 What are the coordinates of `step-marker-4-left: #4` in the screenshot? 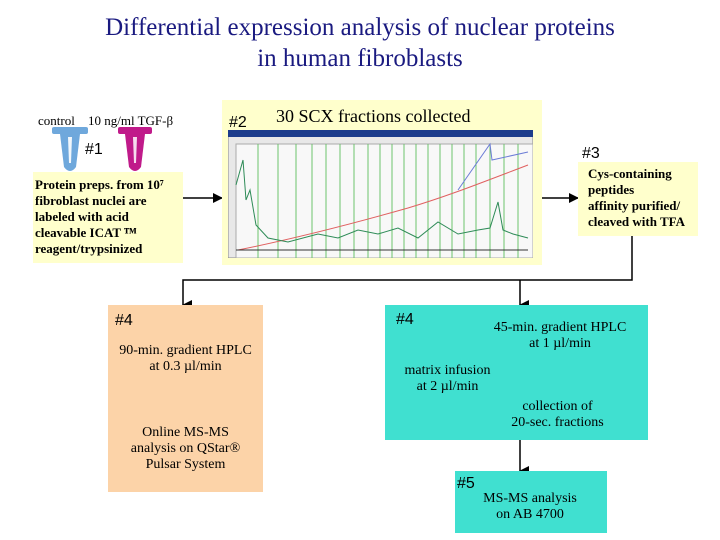 It's located at (124, 320).